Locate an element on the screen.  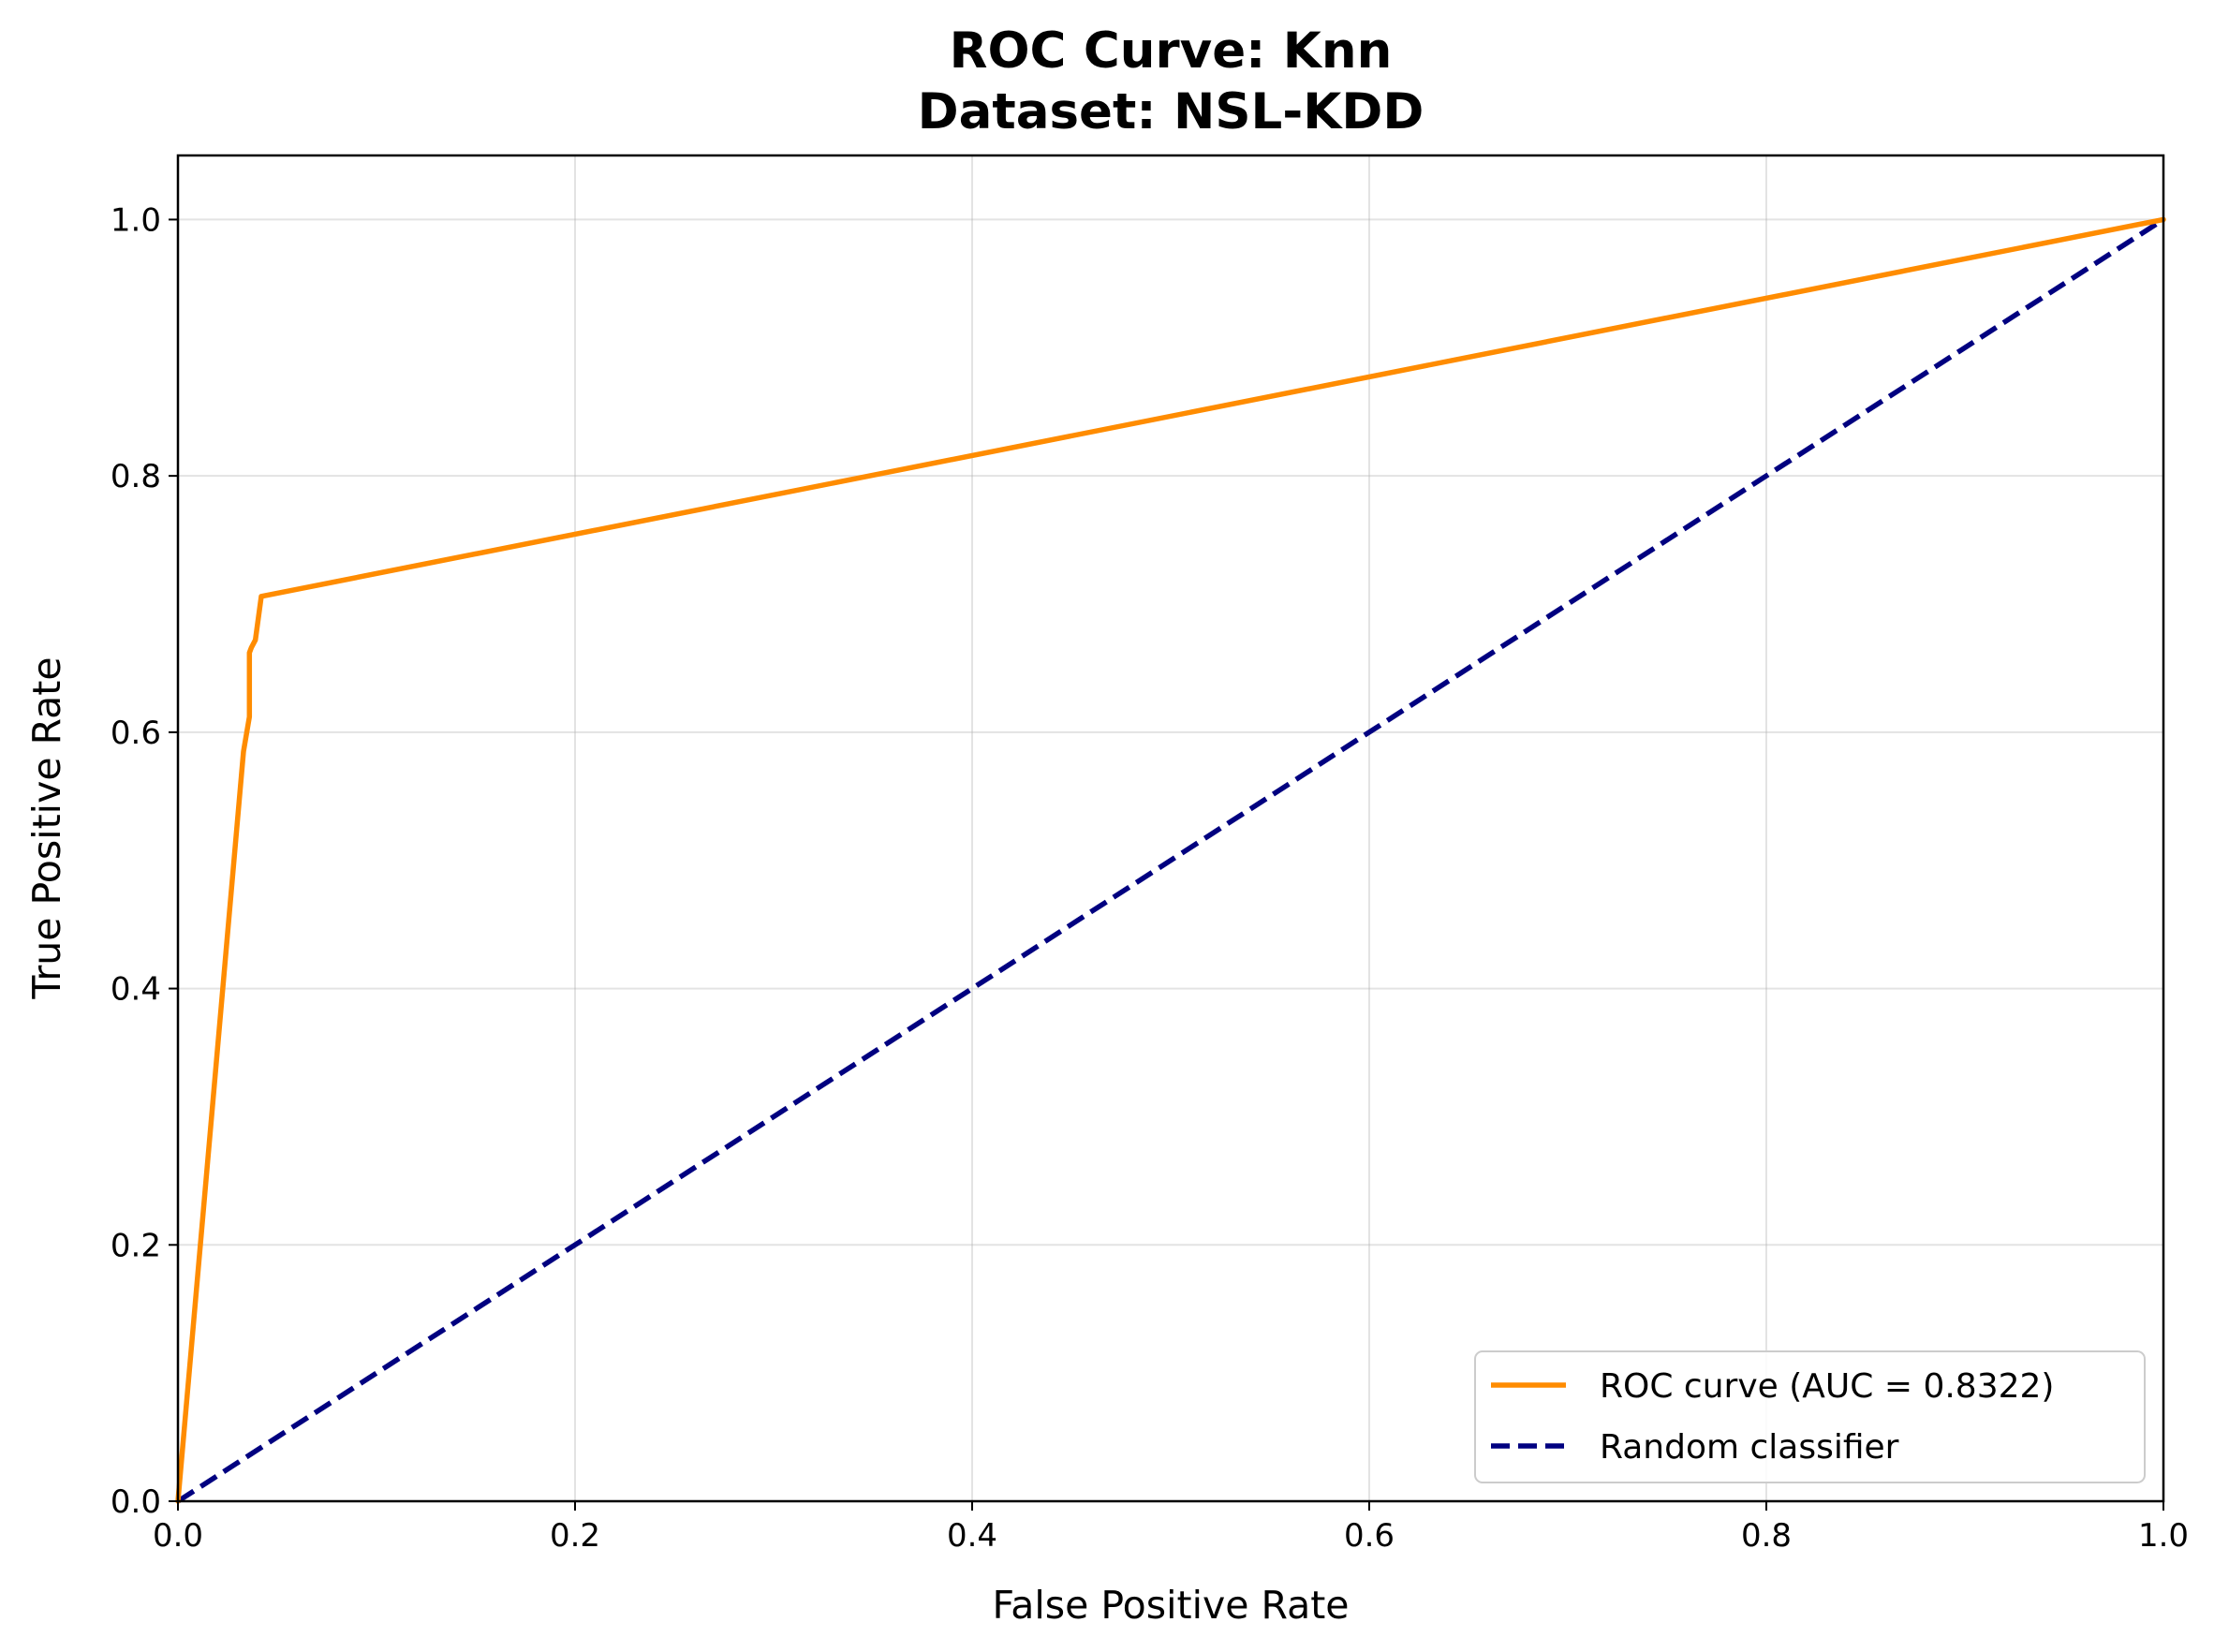
y-tick-label: 0.6 is located at coordinates (136, 733).